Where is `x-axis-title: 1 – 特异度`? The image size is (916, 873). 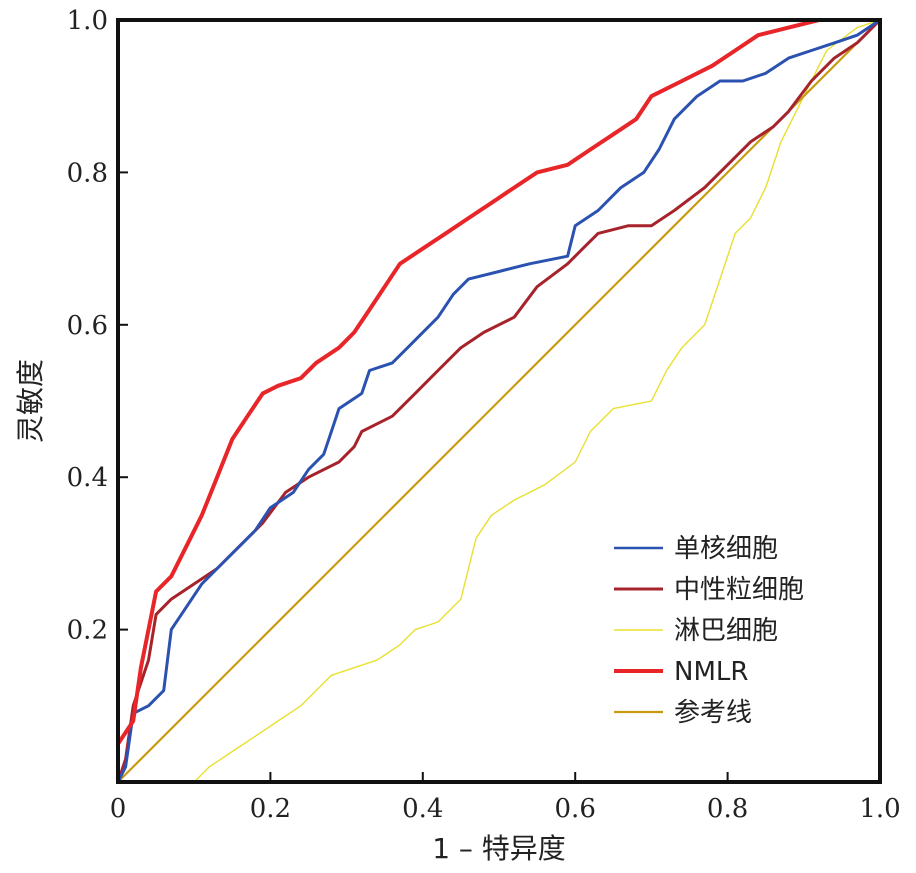 x-axis-title: 1 – 特异度 is located at coordinates (499, 848).